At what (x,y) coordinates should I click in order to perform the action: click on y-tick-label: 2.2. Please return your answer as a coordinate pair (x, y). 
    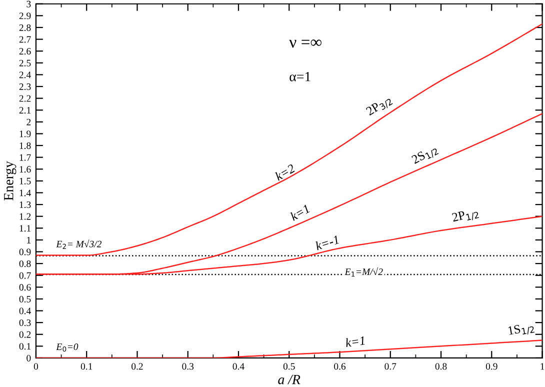
    Looking at the image, I should click on (25, 98).